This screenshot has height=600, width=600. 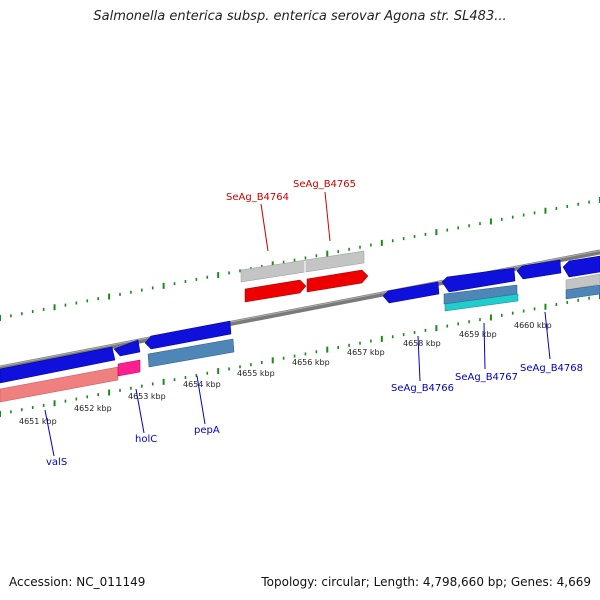 I want to click on cds-seag-b4767, so click(x=478, y=280).